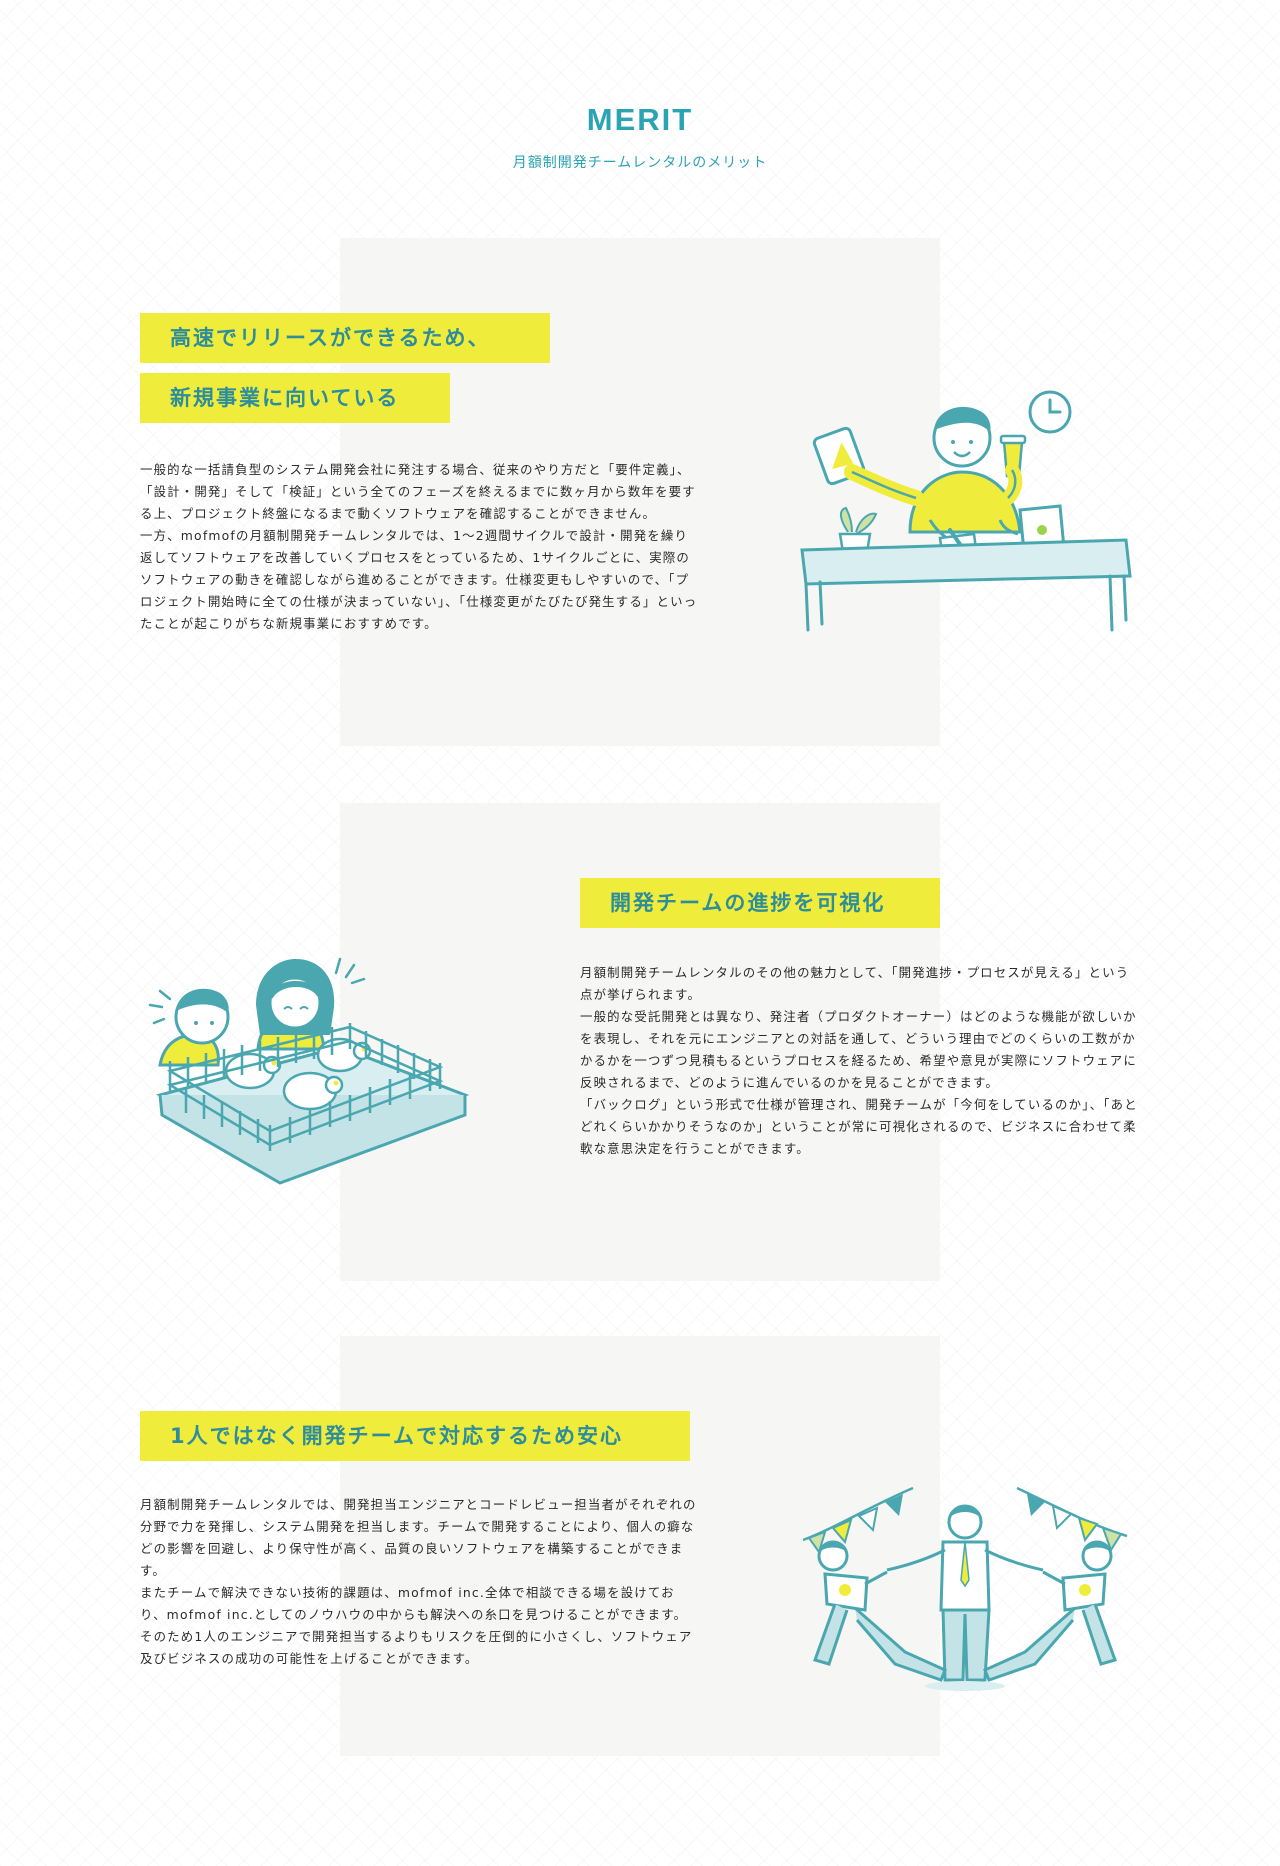 The height and width of the screenshot is (1866, 1280). I want to click on sheep-pen-illustration, so click(309, 1071).